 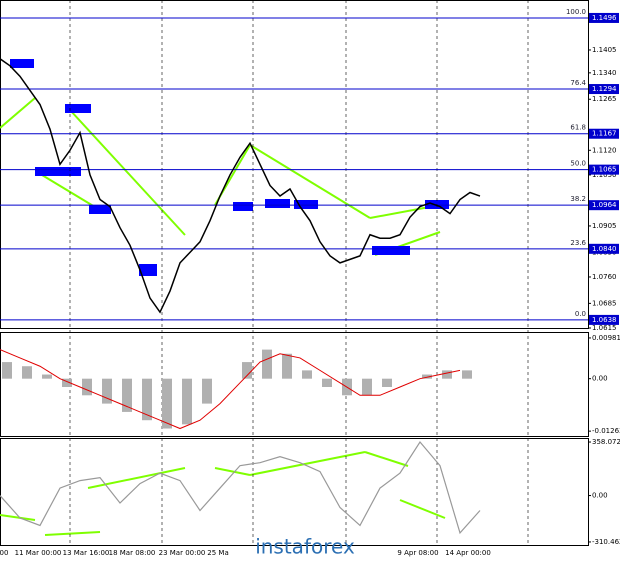 I want to click on x-tick-label: 18 Mar 08:00, so click(x=132, y=553).